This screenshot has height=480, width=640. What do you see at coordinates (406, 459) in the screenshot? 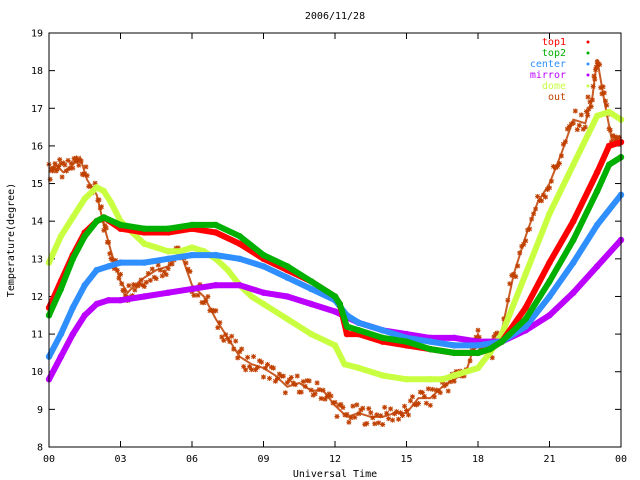
I see `x-tick-label: 15` at bounding box center [406, 459].